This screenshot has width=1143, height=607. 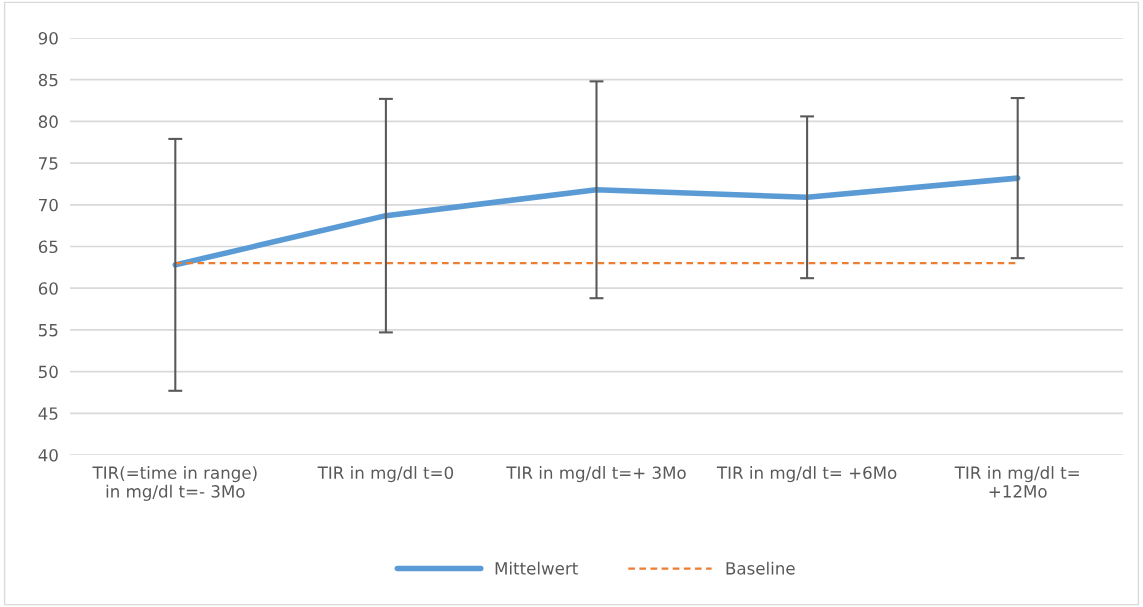 What do you see at coordinates (385, 474) in the screenshot?
I see `x-tick-label: TIR in mg/dl t=0` at bounding box center [385, 474].